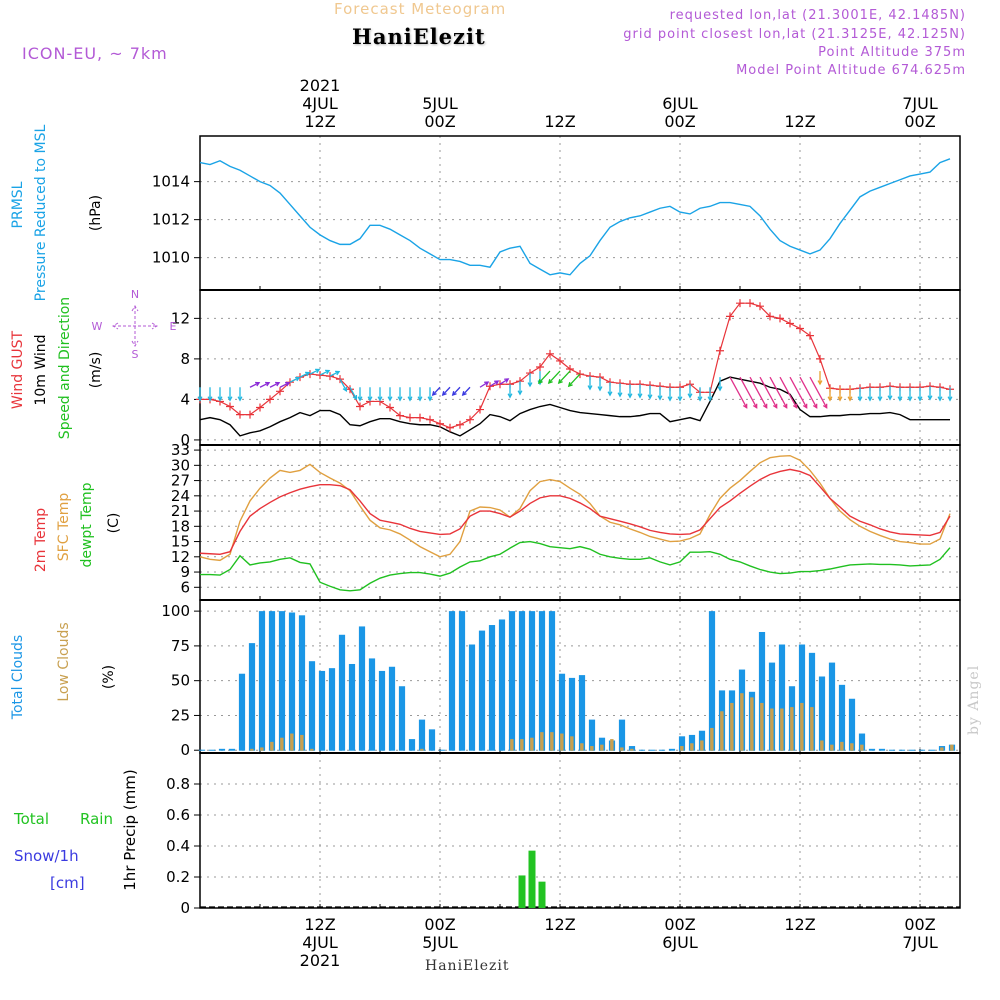  Describe the element at coordinates (817, 15) in the screenshot. I see `requested-coordinates: requested lon,lat (21.3001E, 42.1485N)` at that location.